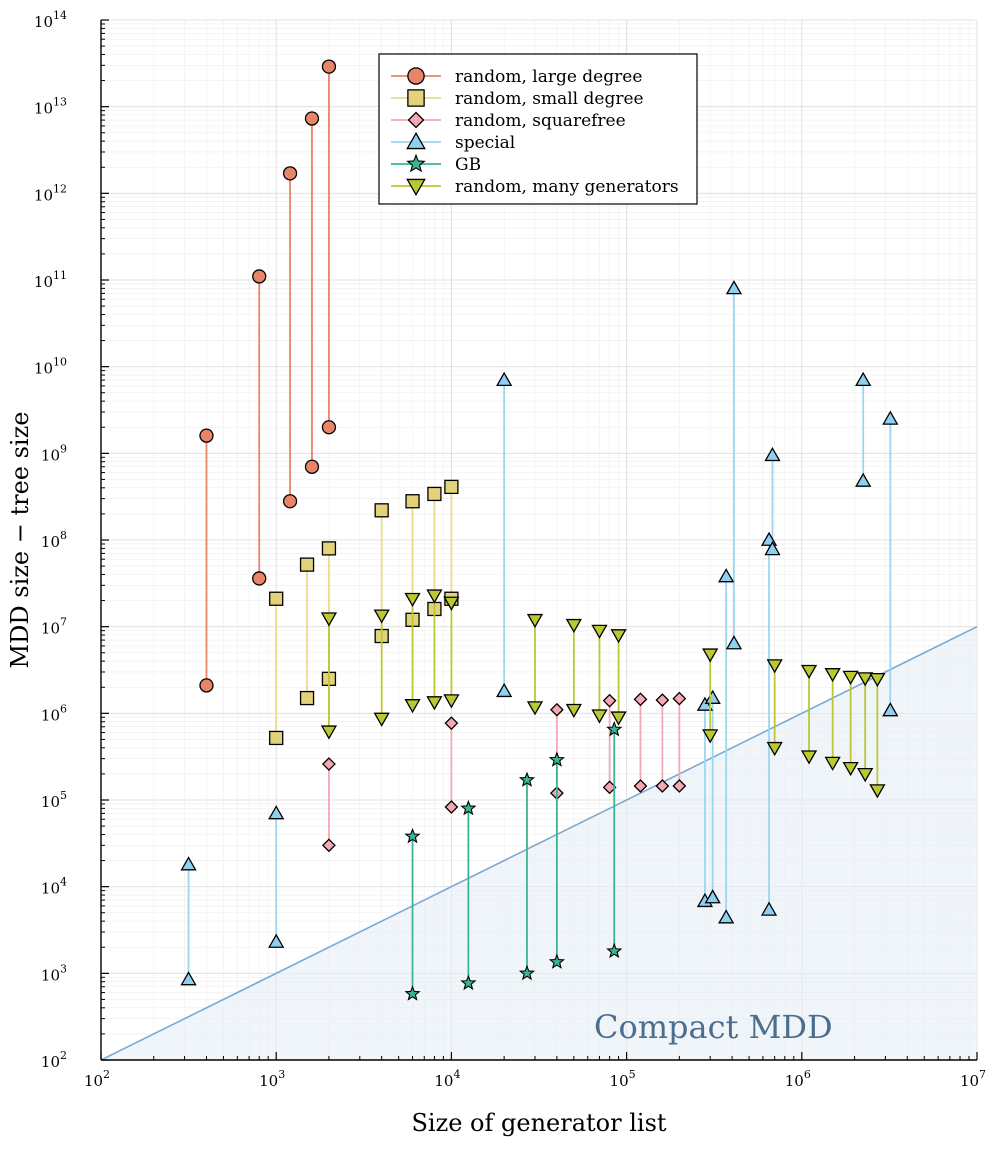 The image size is (996, 1163). Describe the element at coordinates (50, 280) in the screenshot. I see `y-tick-label: 10¹¹` at that location.